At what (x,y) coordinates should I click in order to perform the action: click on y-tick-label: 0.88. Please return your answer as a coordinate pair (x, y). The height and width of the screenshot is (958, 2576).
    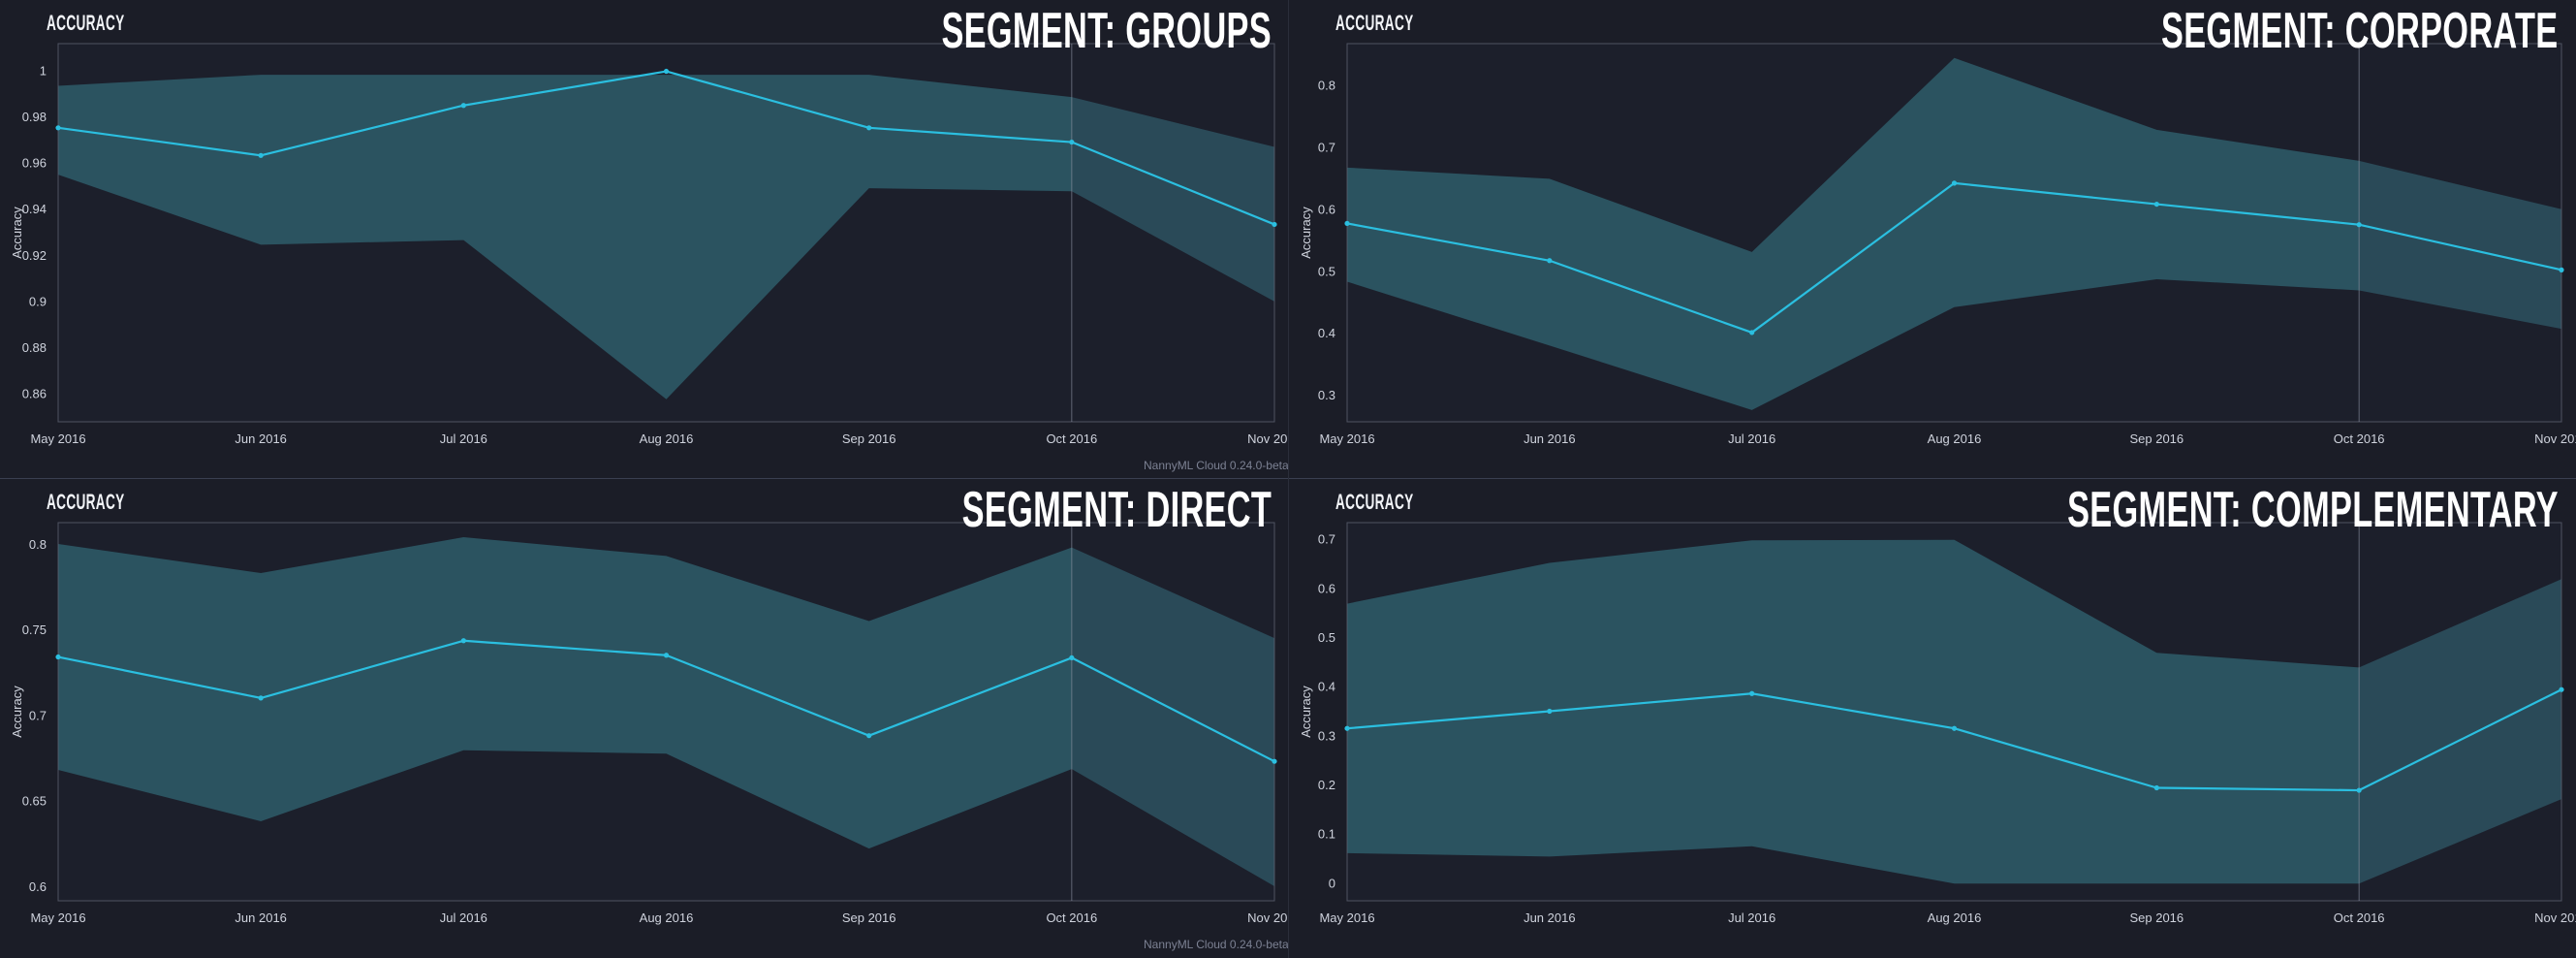
    Looking at the image, I should click on (34, 347).